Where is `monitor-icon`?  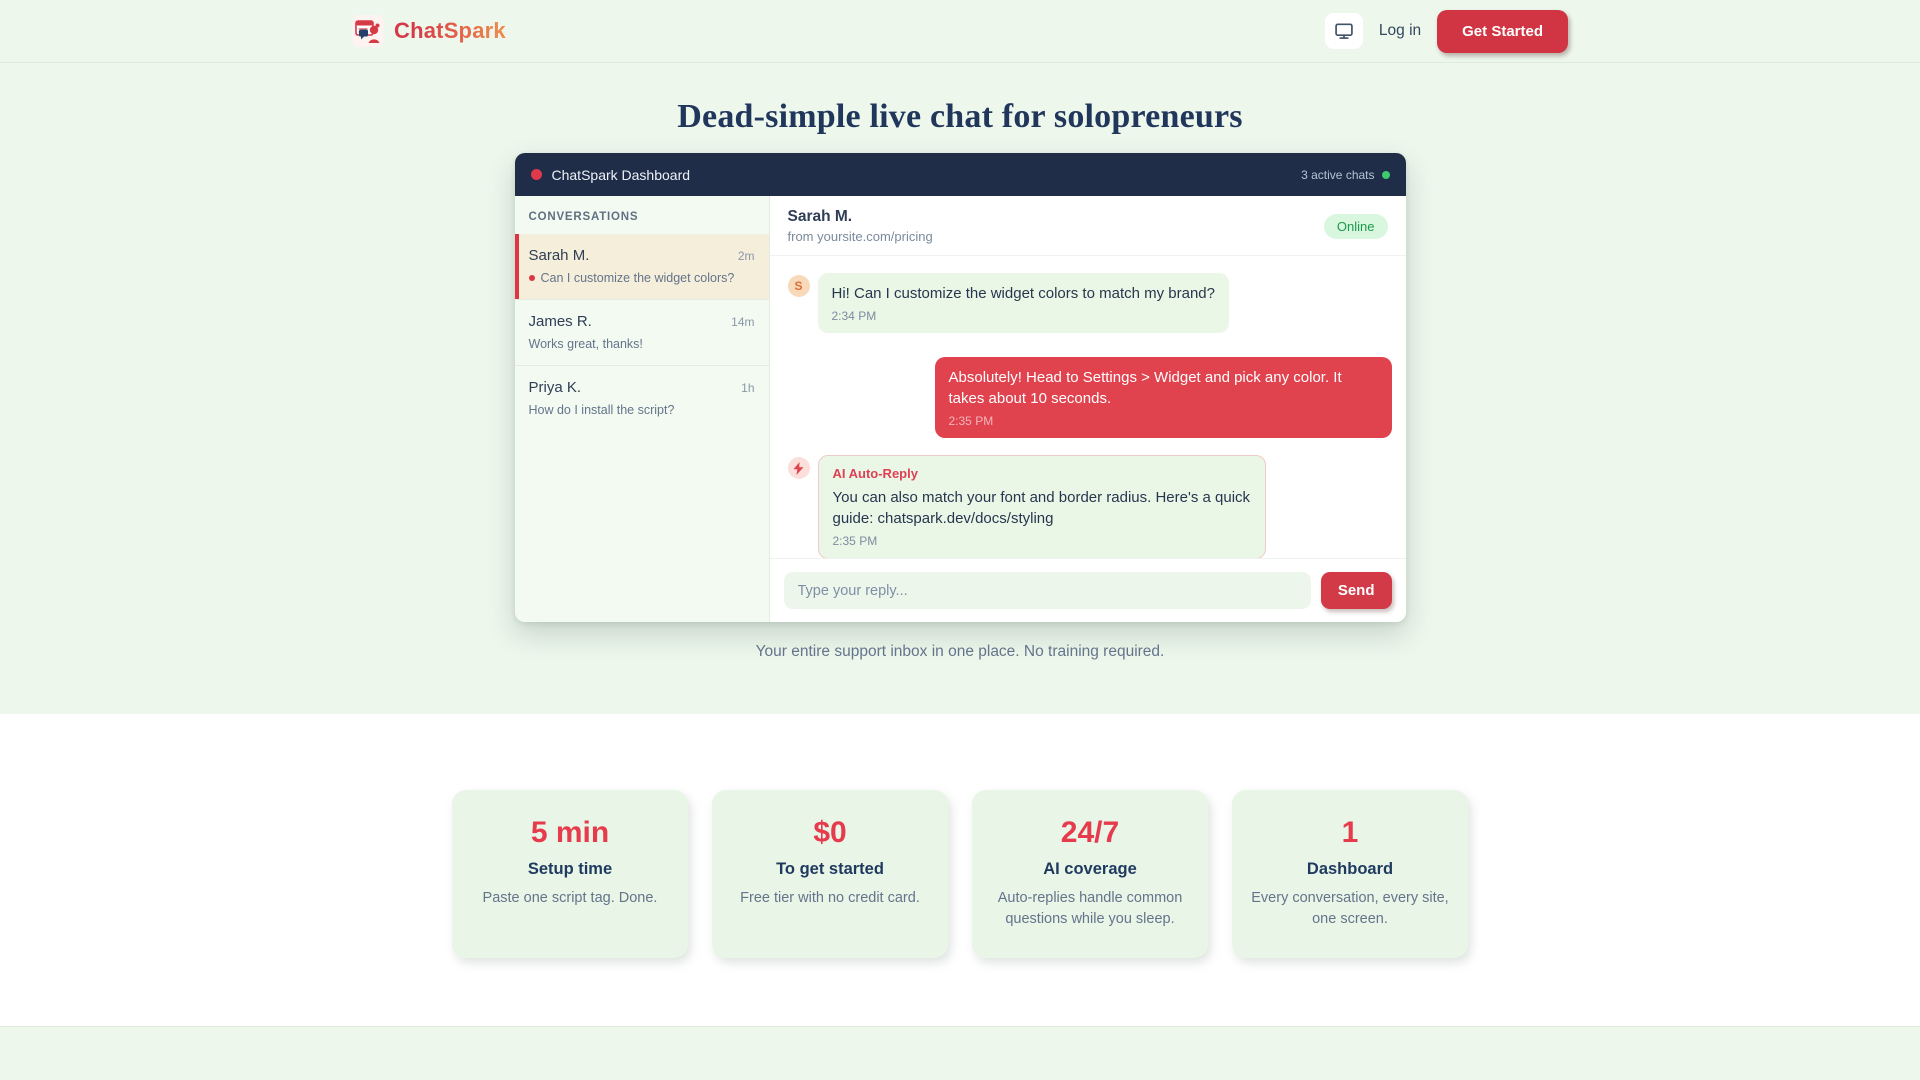 monitor-icon is located at coordinates (1344, 31).